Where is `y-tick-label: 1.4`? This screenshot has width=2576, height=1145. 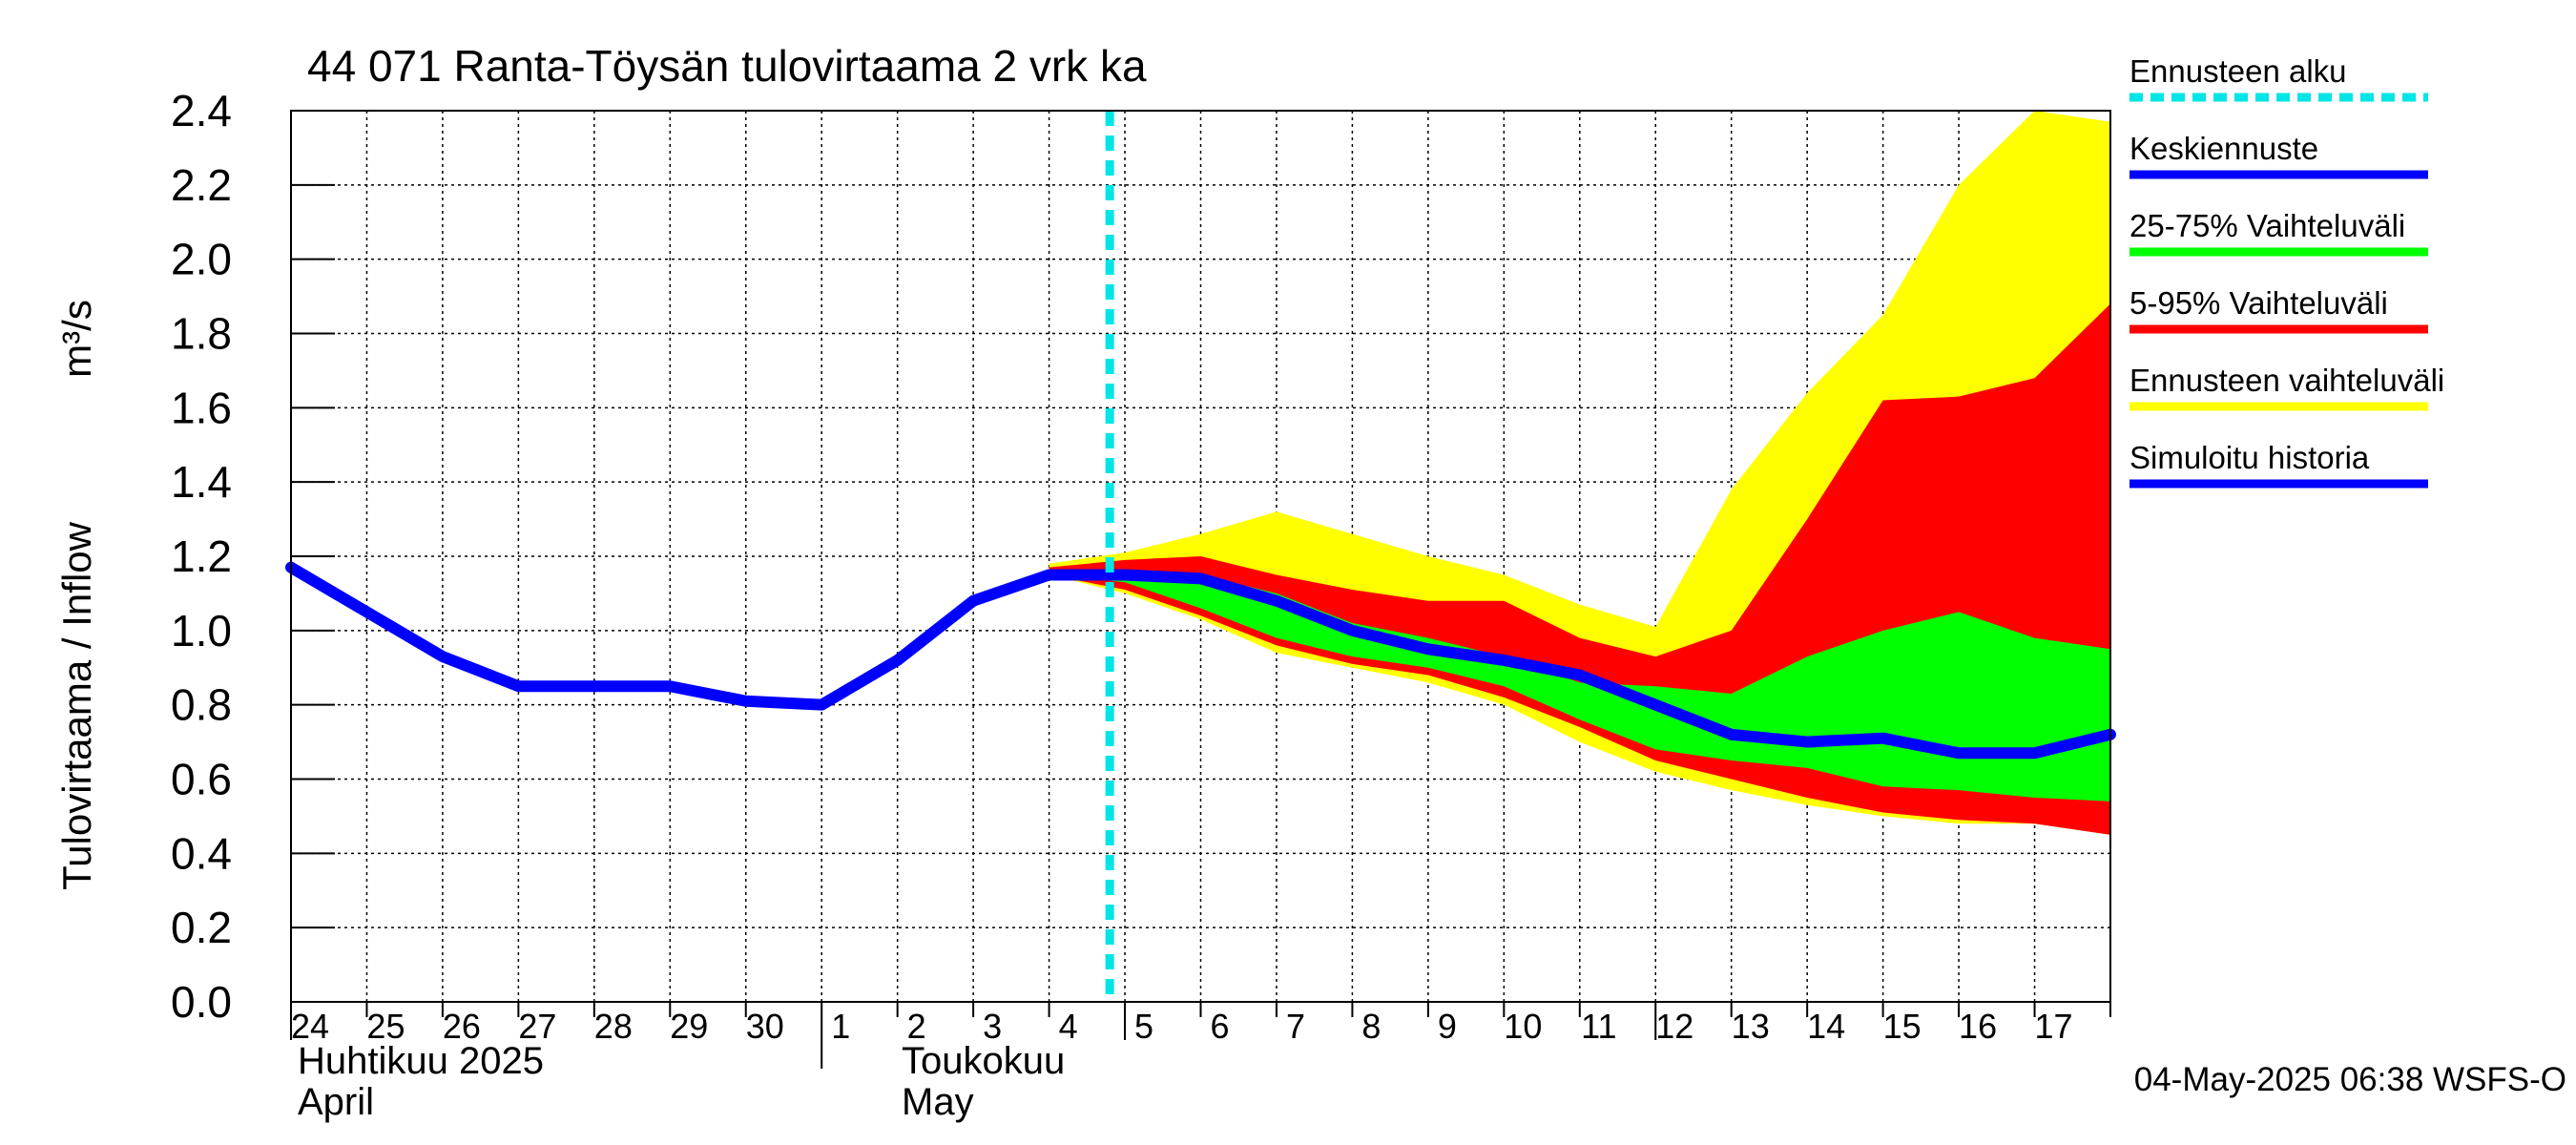
y-tick-label: 1.4 is located at coordinates (201, 482).